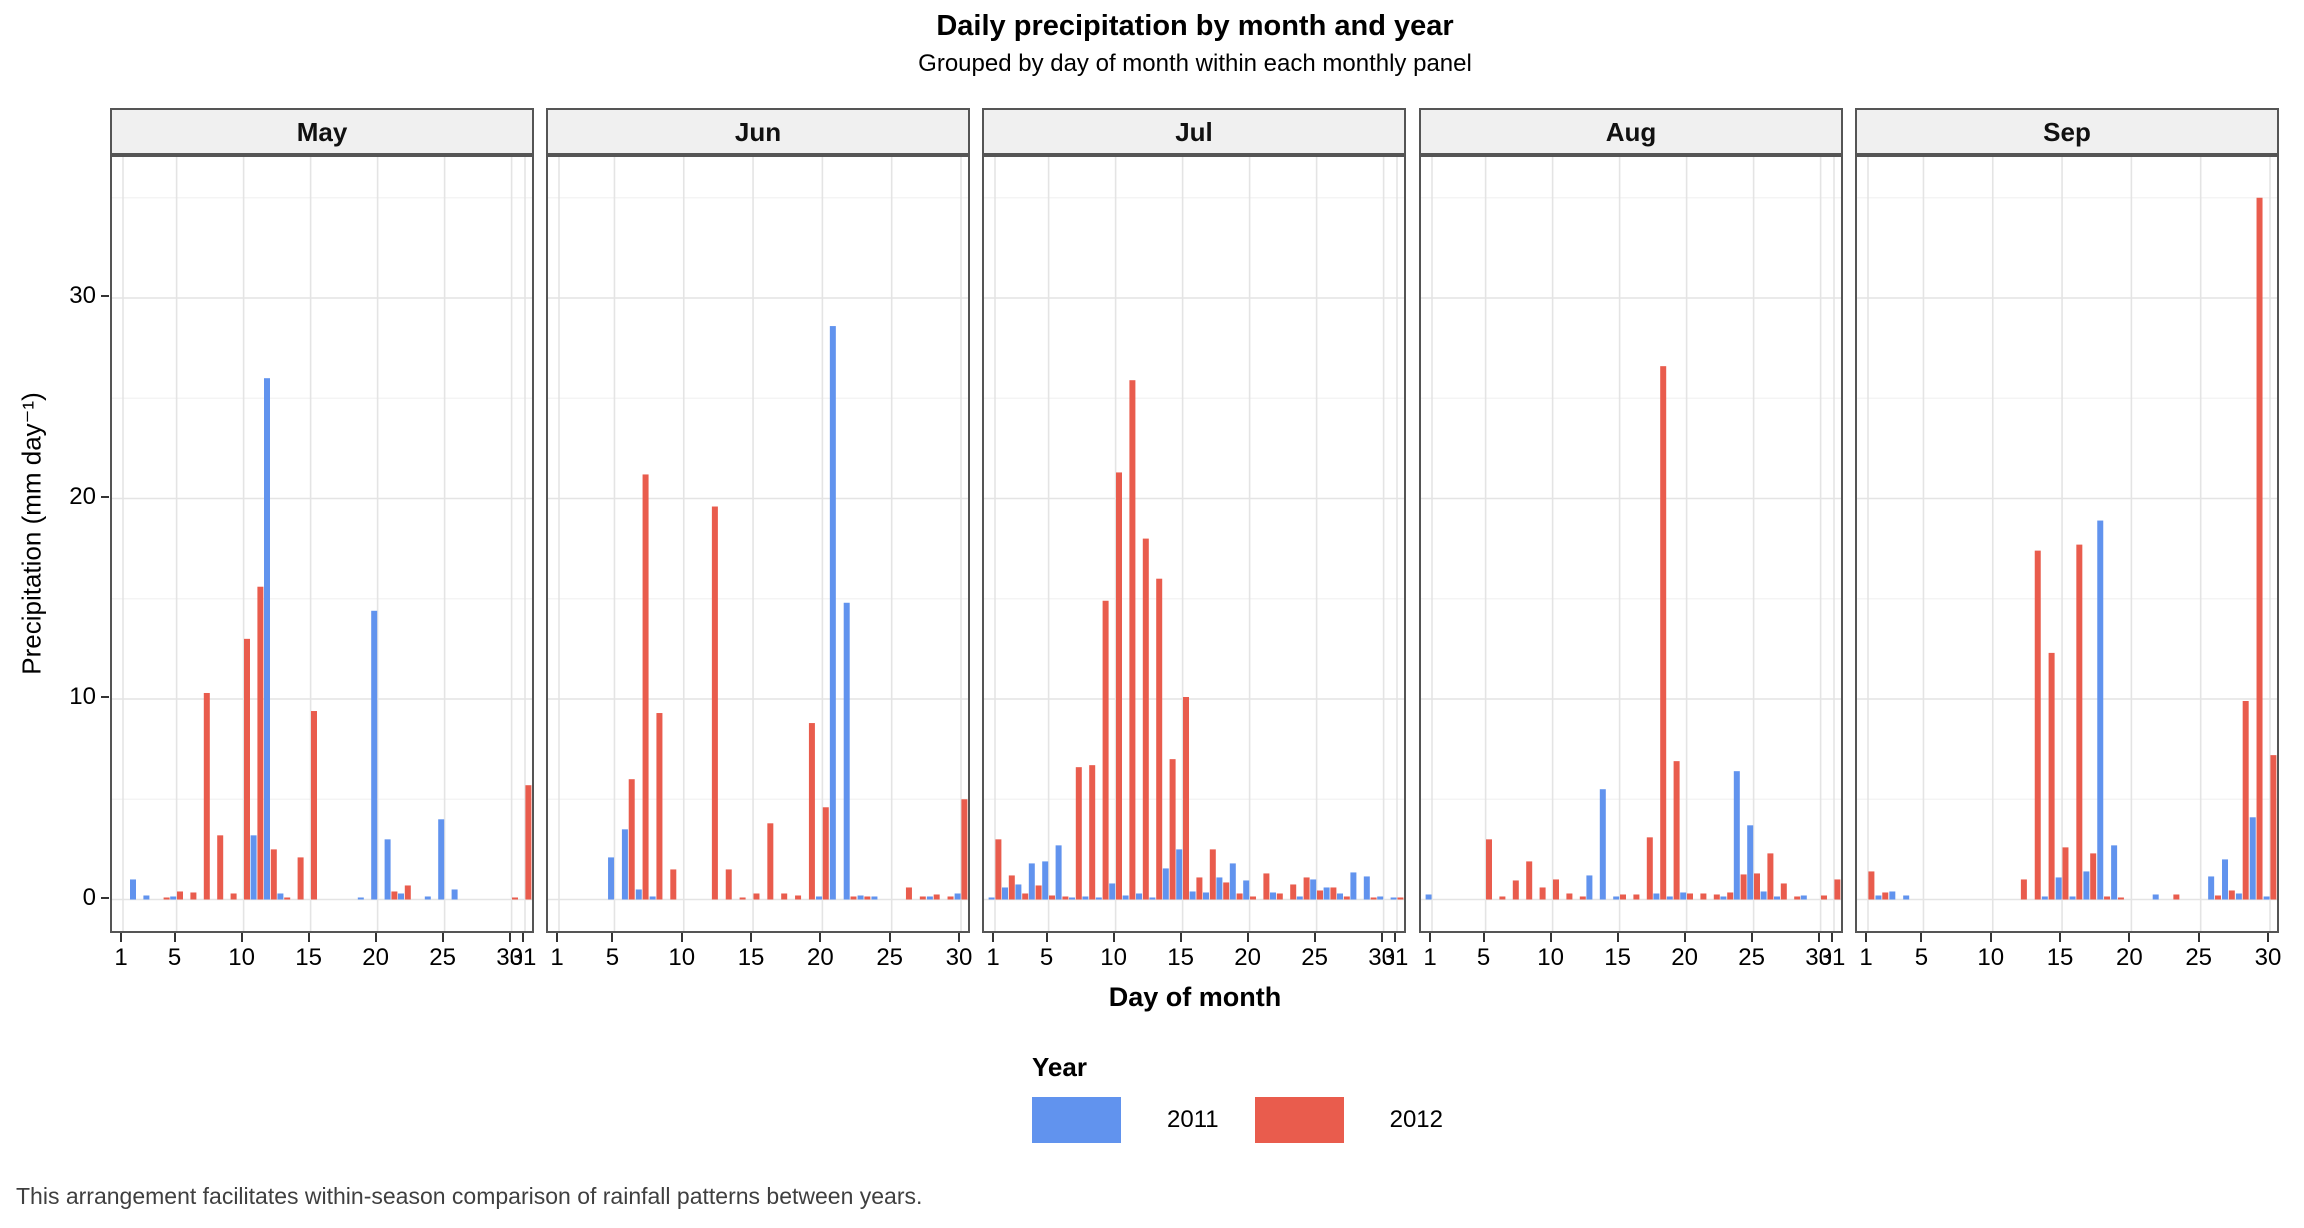 The width and height of the screenshot is (2304, 1228). I want to click on panel-canvas-may, so click(322, 544).